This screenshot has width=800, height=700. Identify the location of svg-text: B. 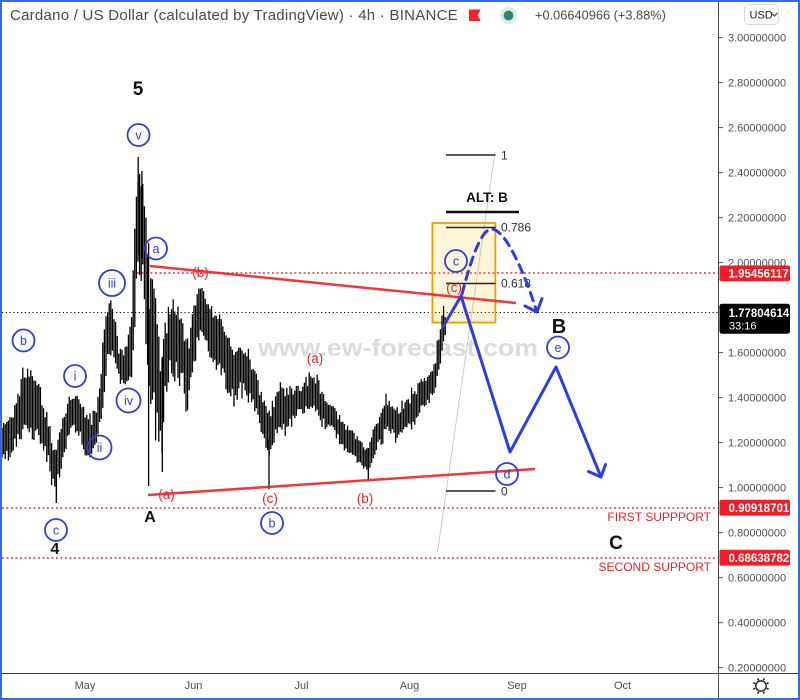
(559, 327).